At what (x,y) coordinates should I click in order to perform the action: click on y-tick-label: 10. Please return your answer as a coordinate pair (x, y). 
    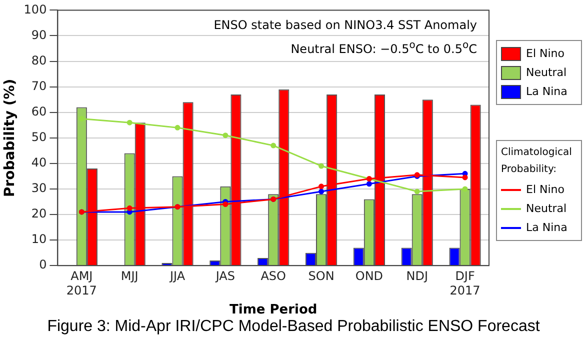
    Looking at the image, I should click on (39, 239).